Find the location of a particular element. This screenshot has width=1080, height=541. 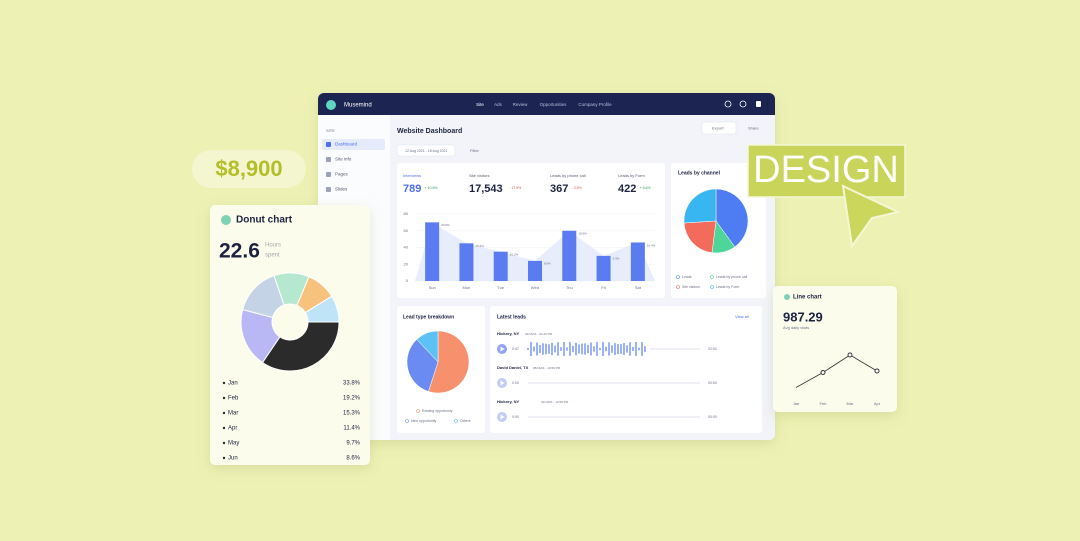

lead-end: 02:00 is located at coordinates (712, 349).